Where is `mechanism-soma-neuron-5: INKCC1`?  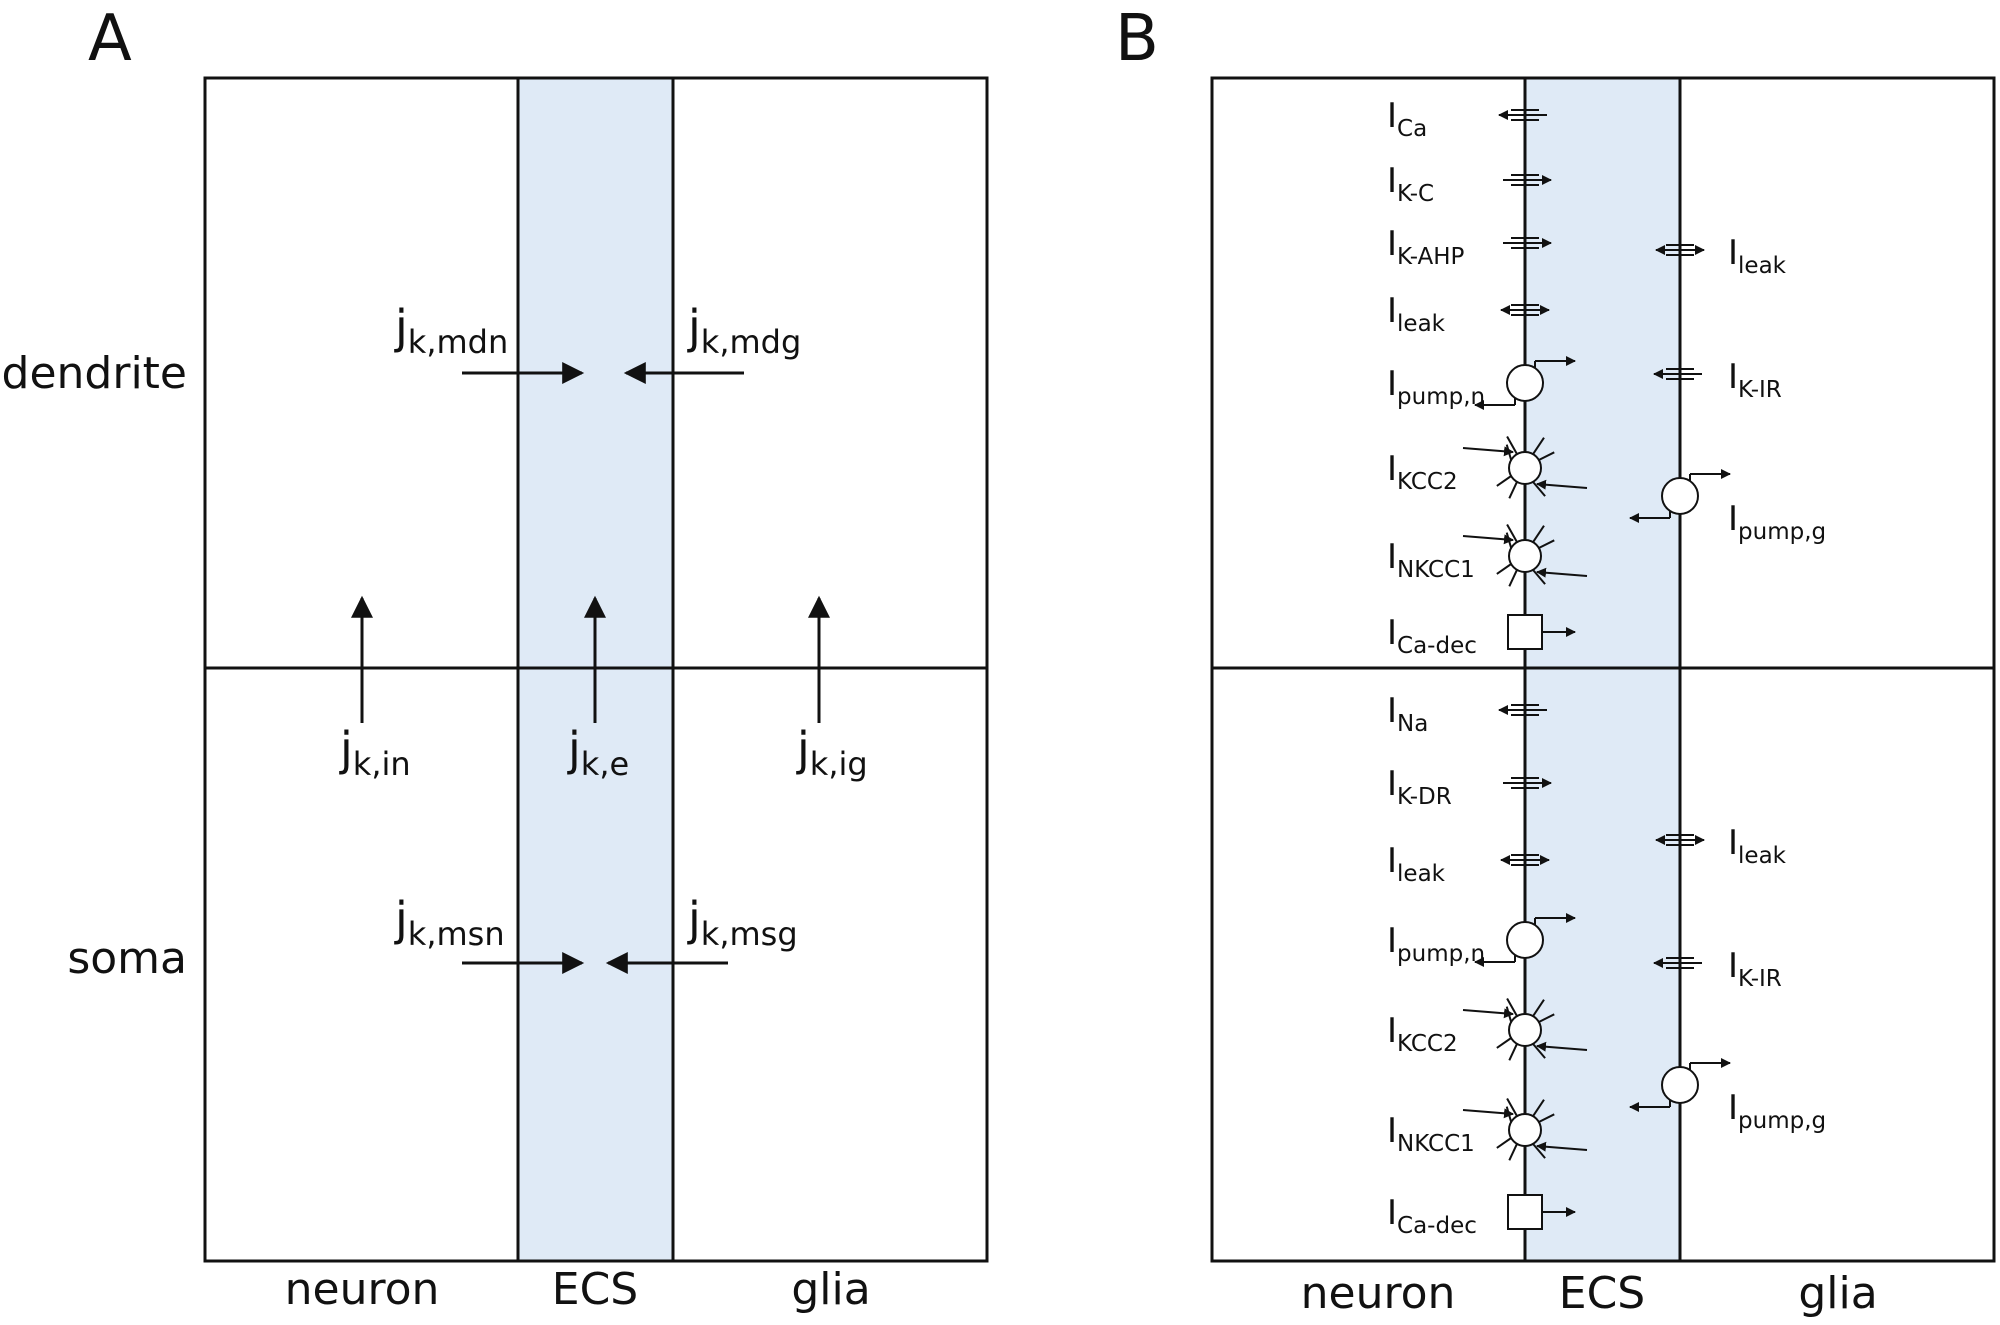 mechanism-soma-neuron-5: INKCC1 is located at coordinates (1487, 1129).